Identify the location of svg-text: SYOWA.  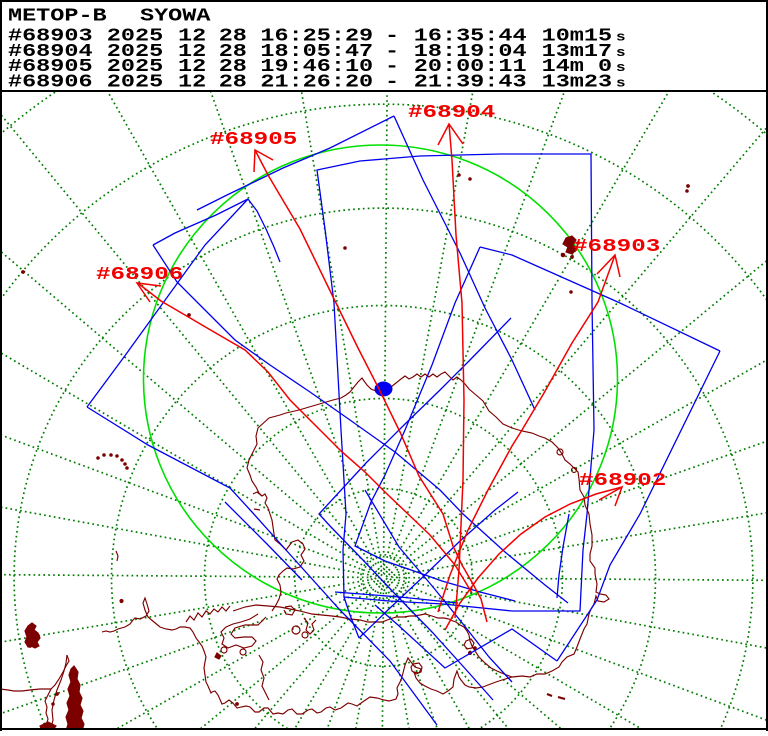
(175, 15).